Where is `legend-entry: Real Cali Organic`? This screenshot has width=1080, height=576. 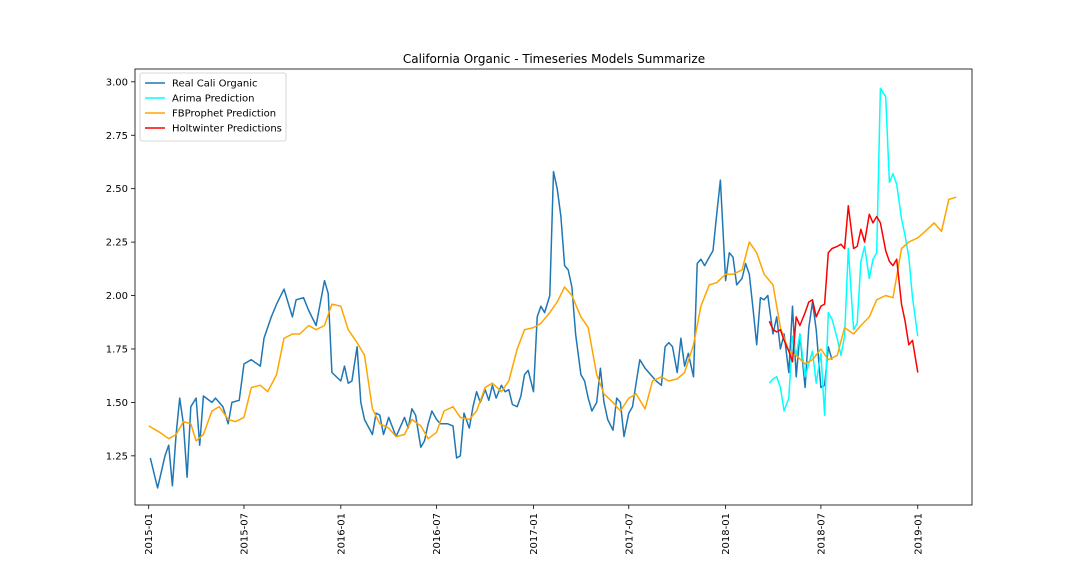 legend-entry: Real Cali Organic is located at coordinates (214, 84).